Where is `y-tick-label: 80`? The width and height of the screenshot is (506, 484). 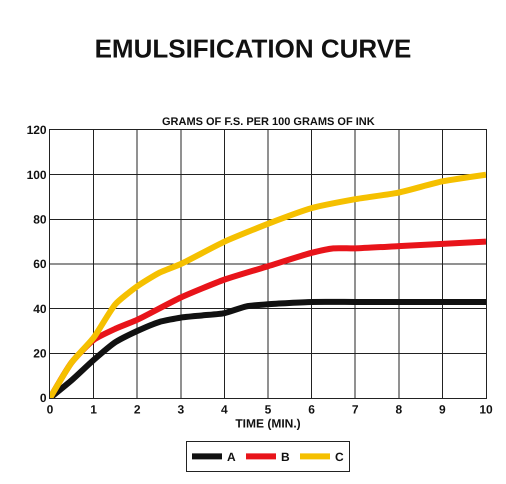
y-tick-label: 80 is located at coordinates (40, 219).